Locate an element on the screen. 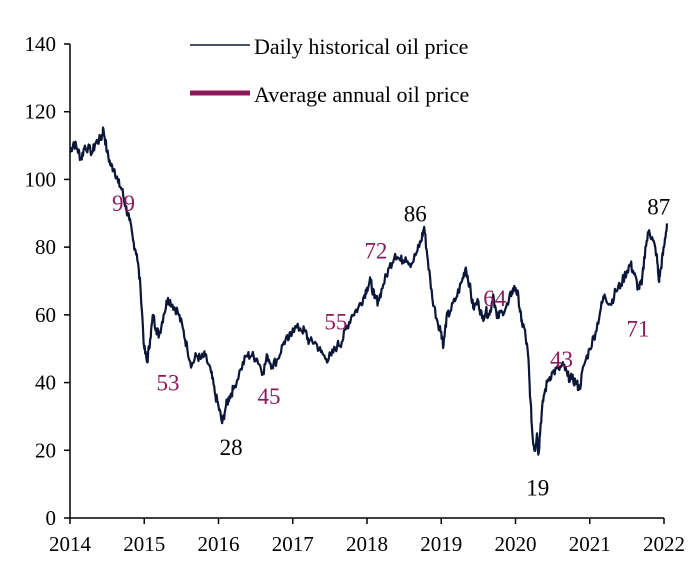 The width and height of the screenshot is (700, 577). extreme-price-label: 86 is located at coordinates (415, 213).